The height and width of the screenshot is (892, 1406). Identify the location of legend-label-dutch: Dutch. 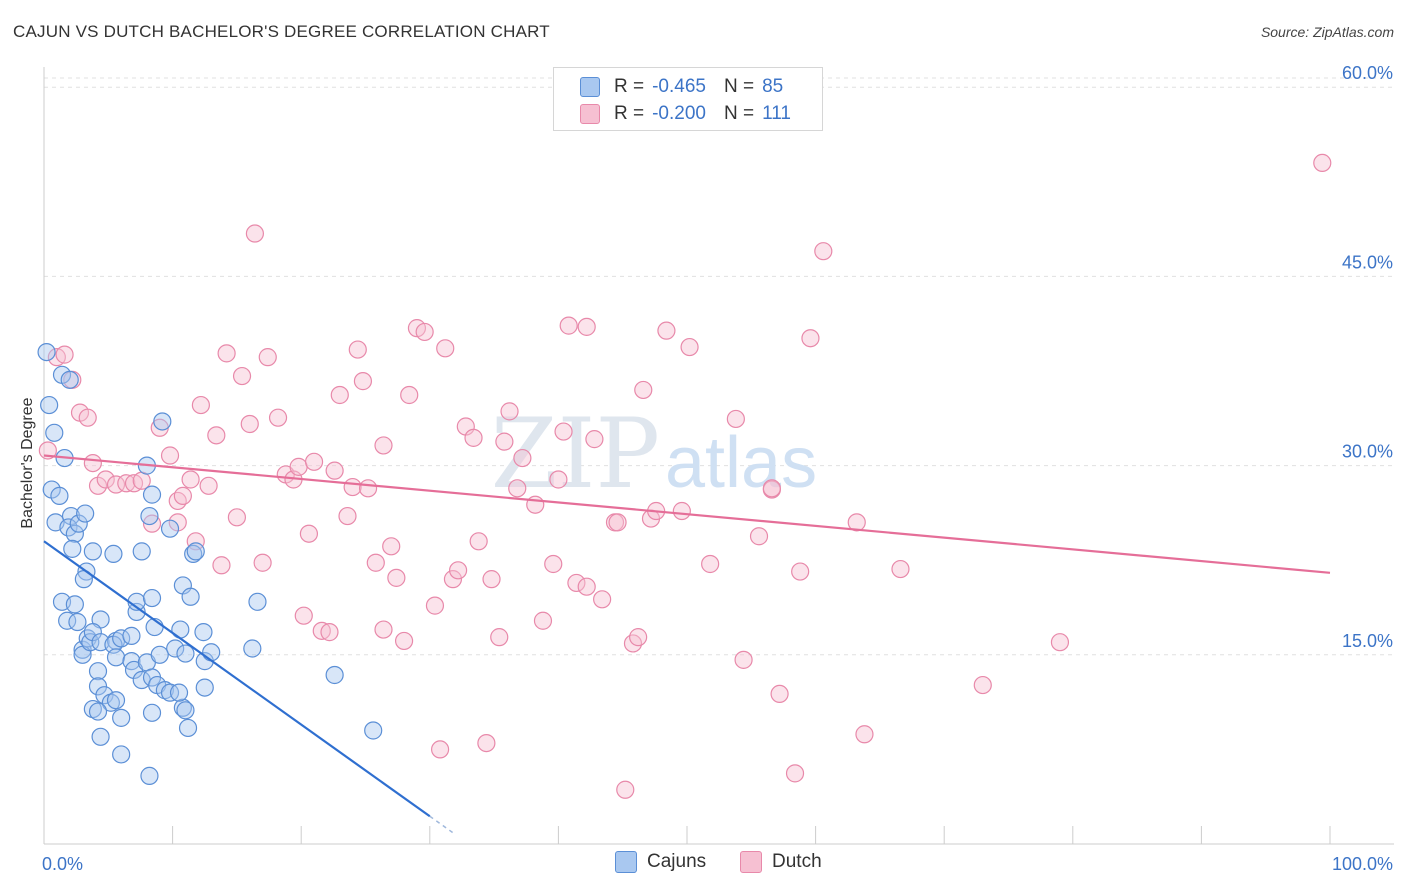
(797, 861).